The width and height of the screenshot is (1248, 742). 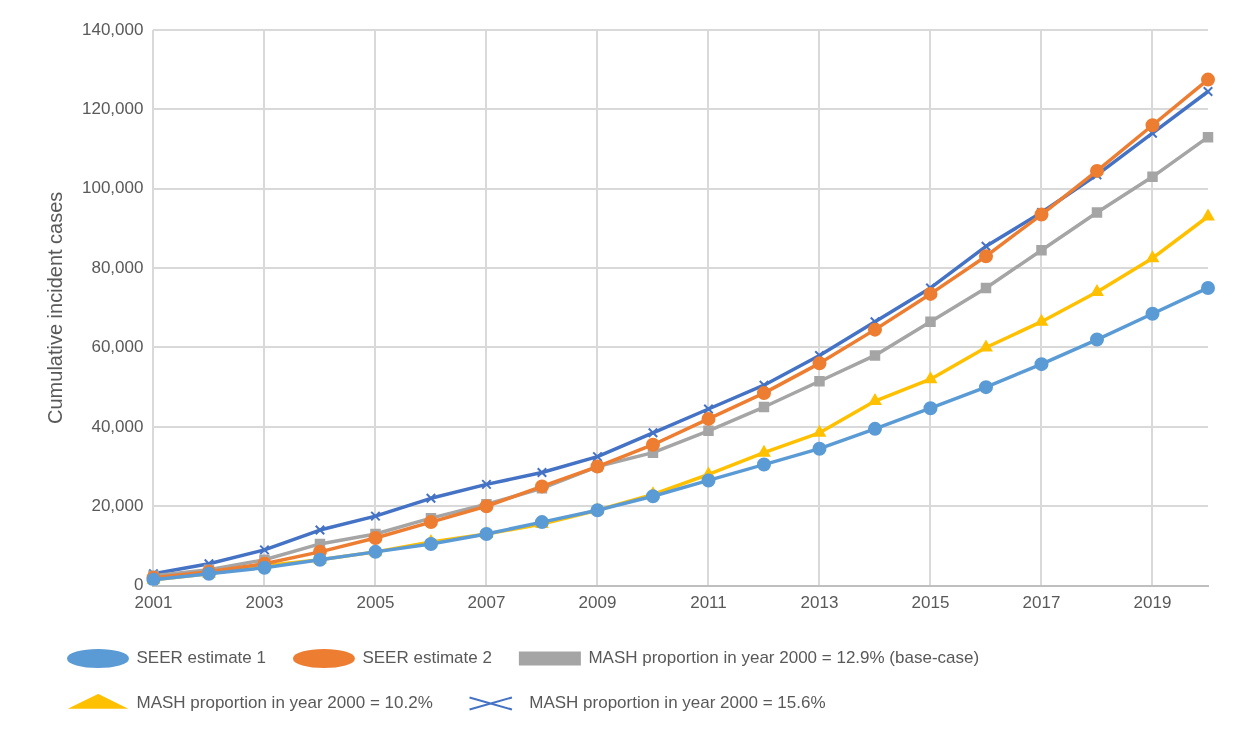 What do you see at coordinates (117, 347) in the screenshot?
I see `y-tick-label: 60,000` at bounding box center [117, 347].